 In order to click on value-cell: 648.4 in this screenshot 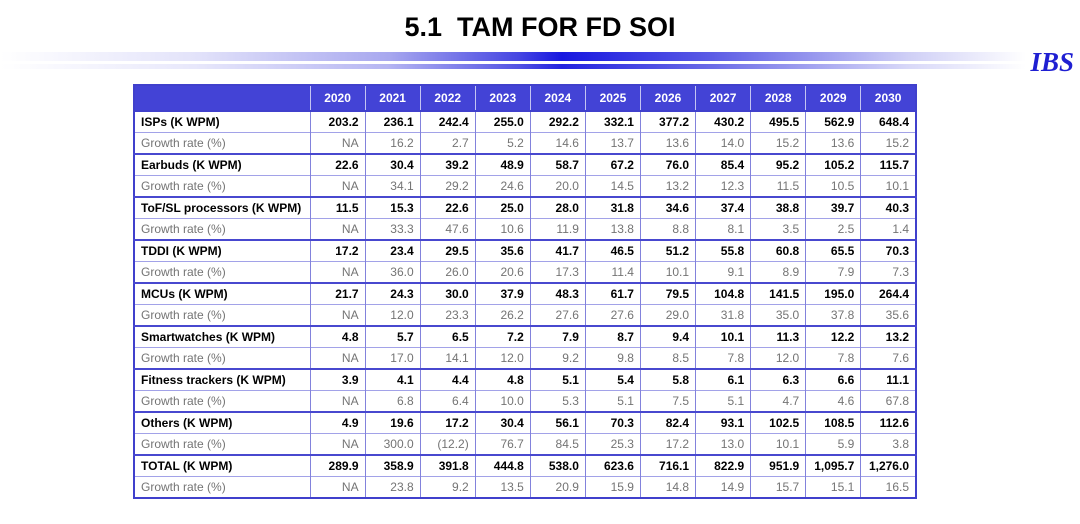, I will do `click(888, 121)`.